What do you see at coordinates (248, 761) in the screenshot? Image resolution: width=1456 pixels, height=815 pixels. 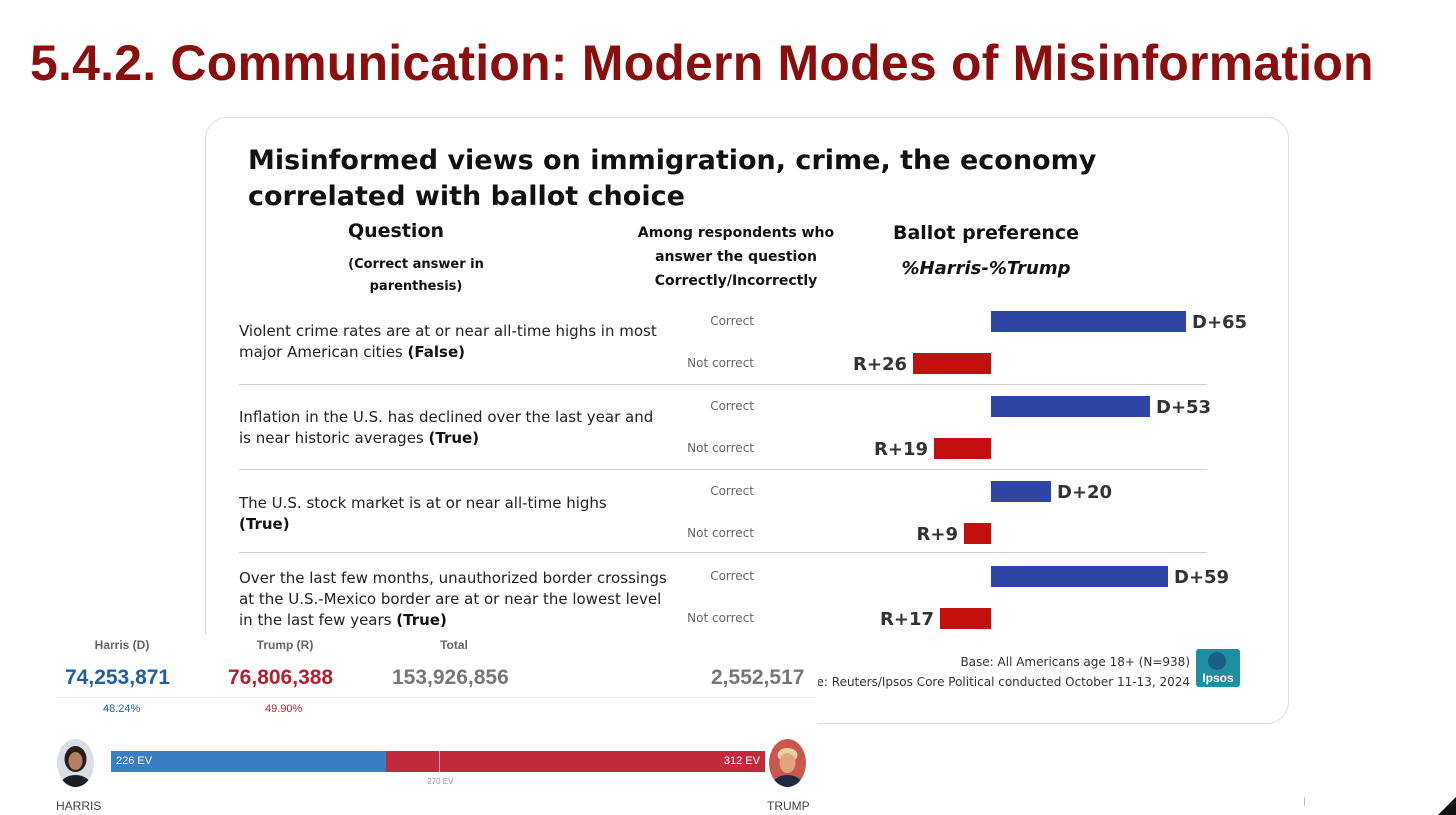 I see `harris-ev-fill` at bounding box center [248, 761].